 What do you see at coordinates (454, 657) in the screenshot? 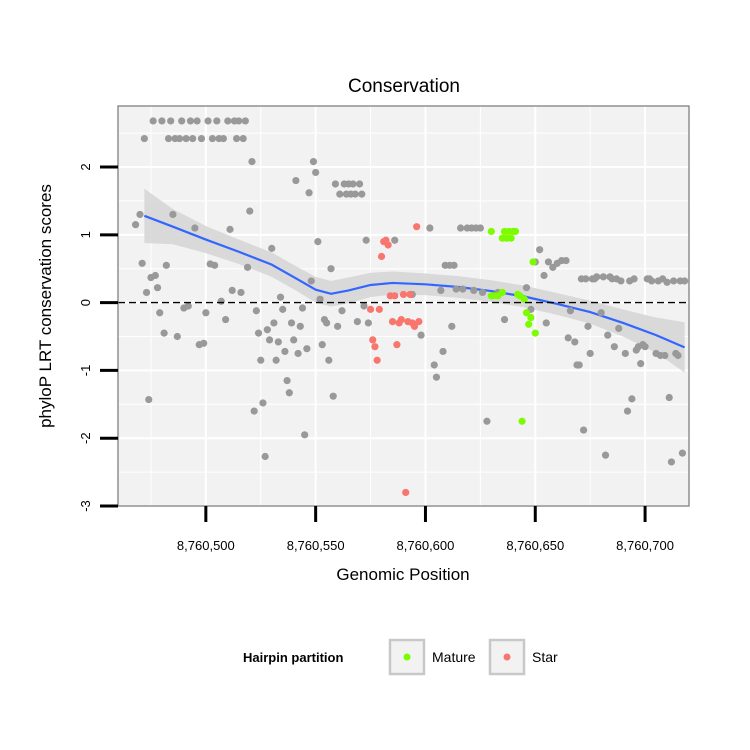
I see `legend-label-mature: Mature` at bounding box center [454, 657].